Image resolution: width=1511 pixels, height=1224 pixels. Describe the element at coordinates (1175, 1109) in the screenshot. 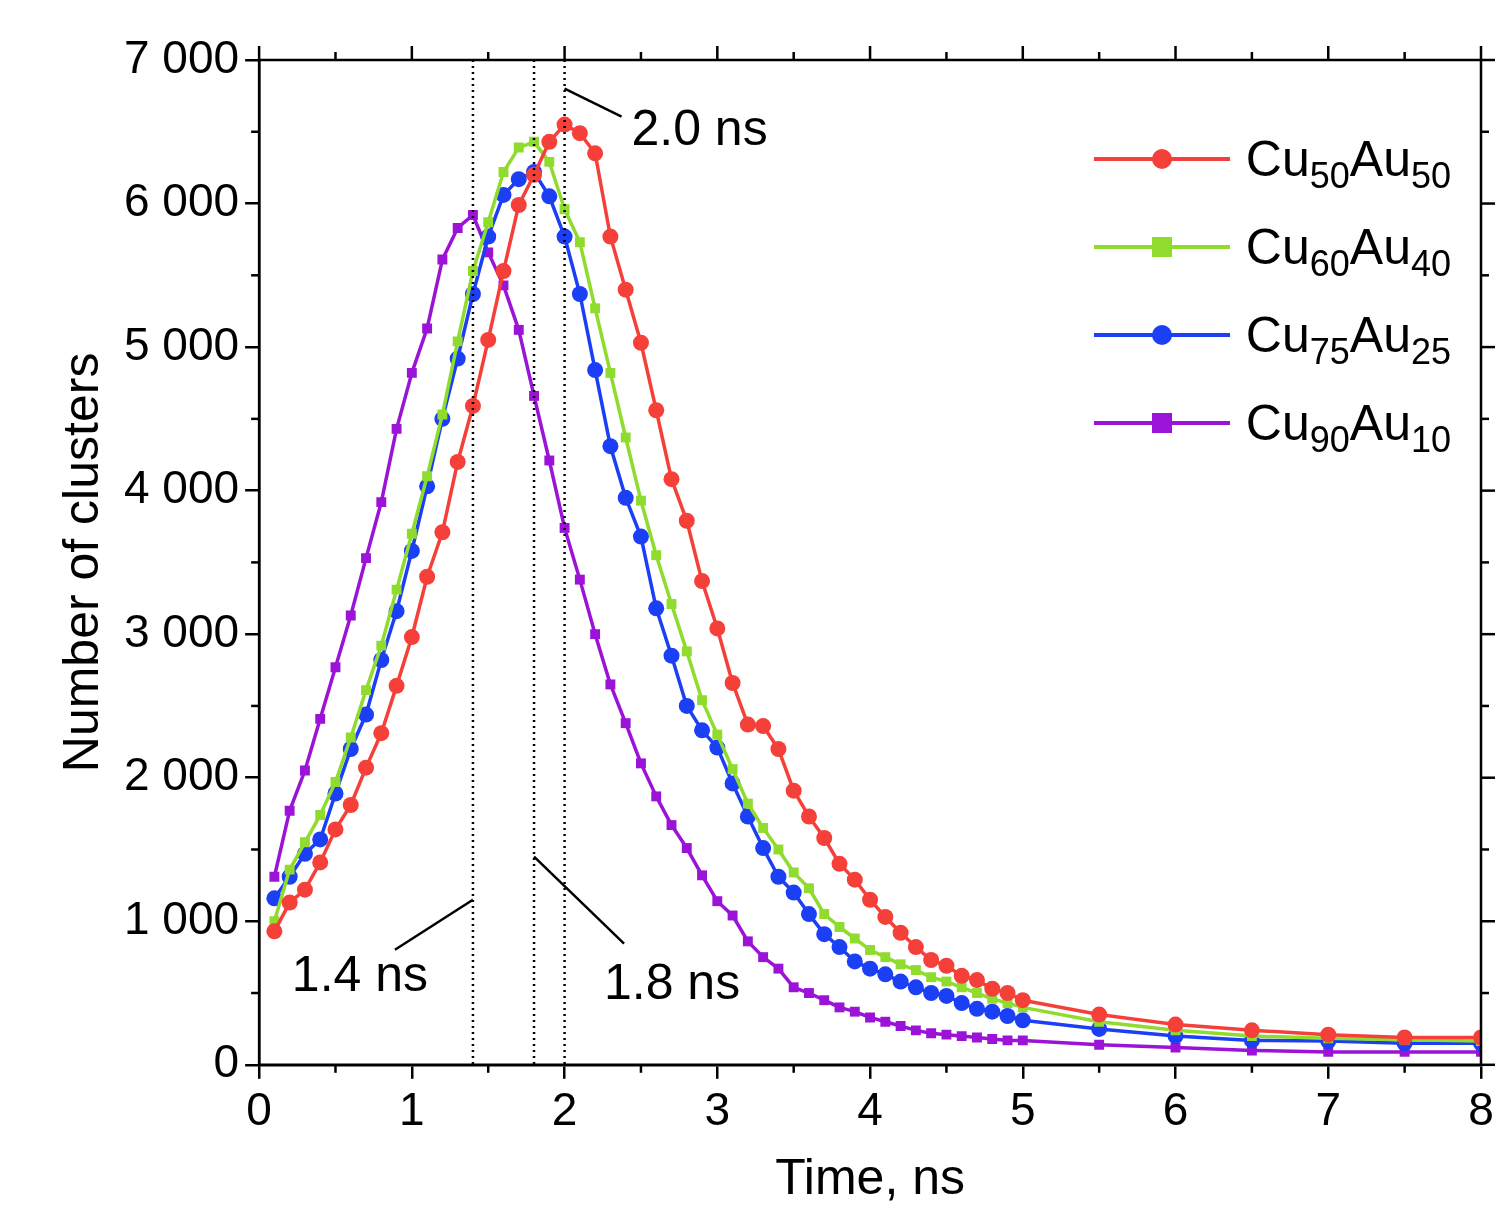

I see `x-tick-label: 6` at that location.